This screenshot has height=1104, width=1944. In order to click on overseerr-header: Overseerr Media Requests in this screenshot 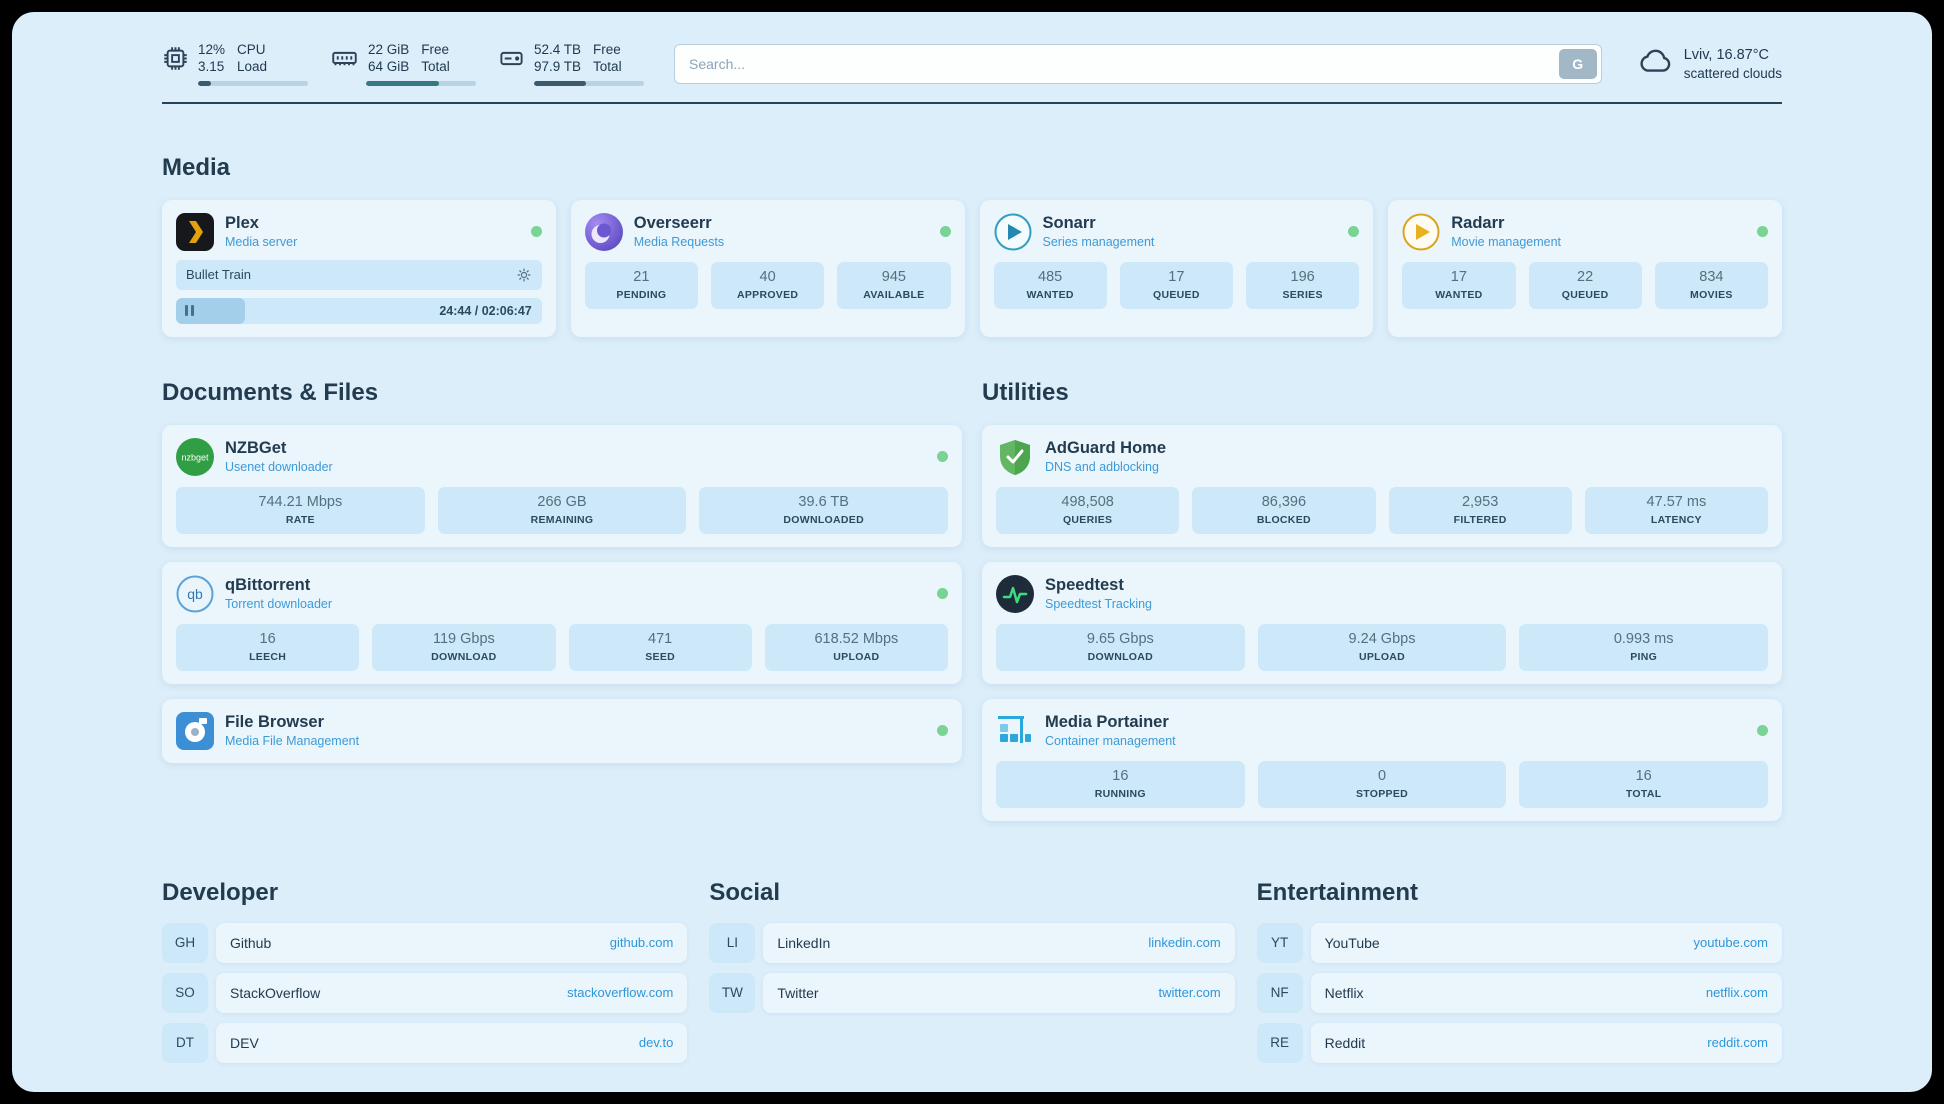, I will do `click(767, 231)`.